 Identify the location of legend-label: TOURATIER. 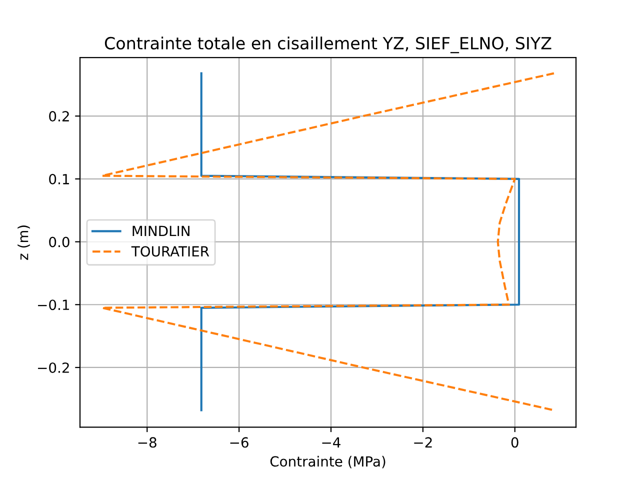
(170, 251).